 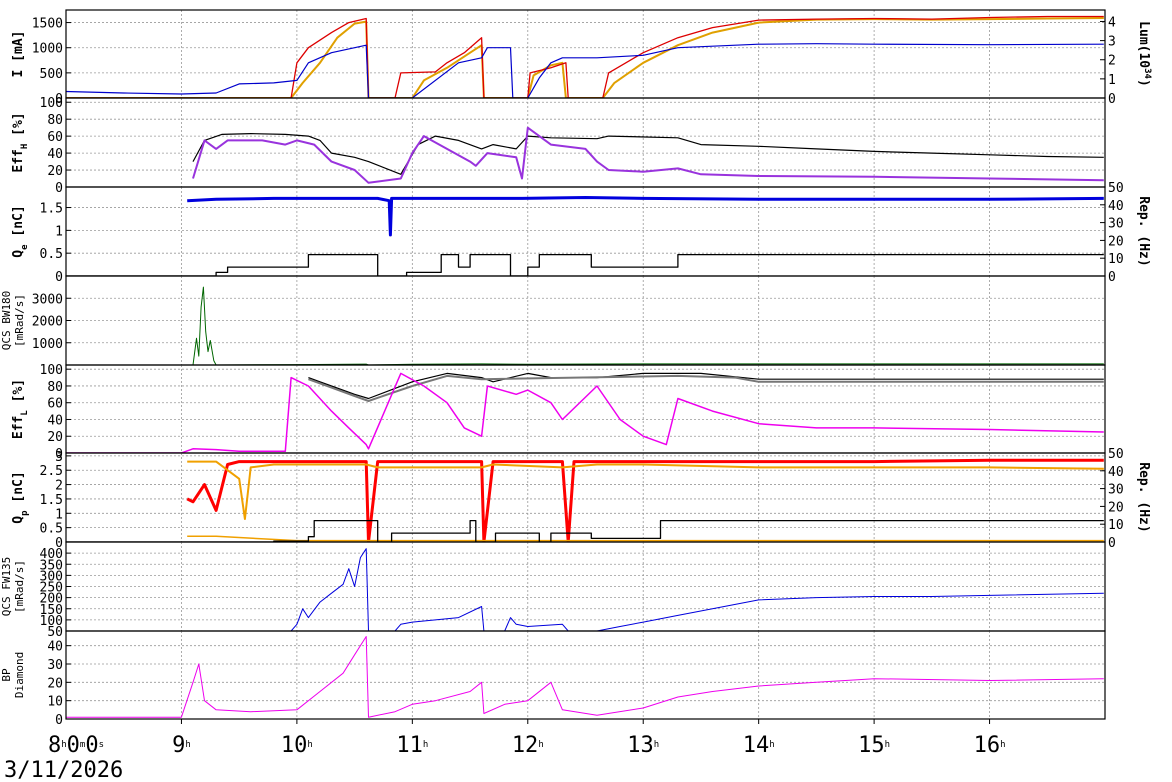 I want to click on x-tick-label: 14h, so click(x=759, y=745).